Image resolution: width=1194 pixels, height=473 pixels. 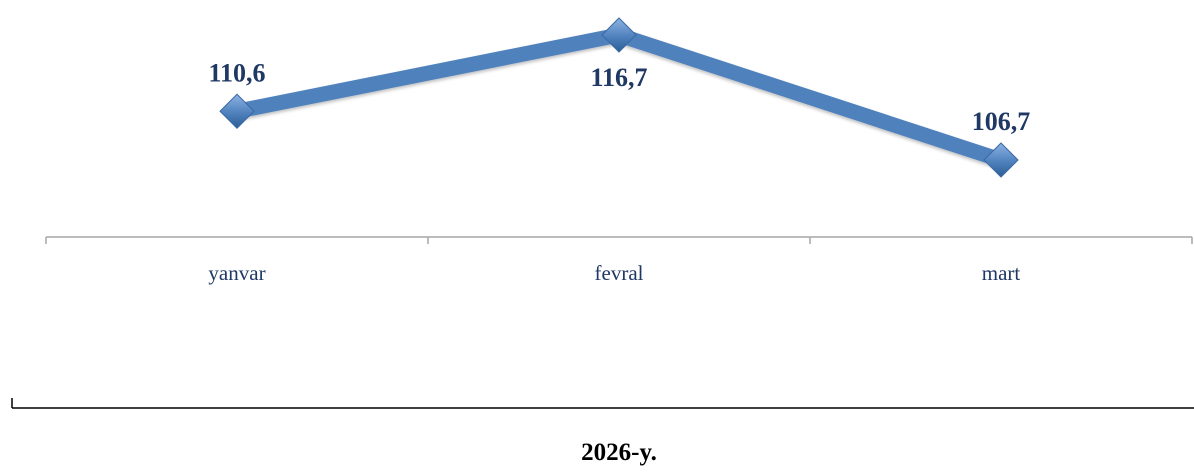 I want to click on data-label: 116,7, so click(x=618, y=77).